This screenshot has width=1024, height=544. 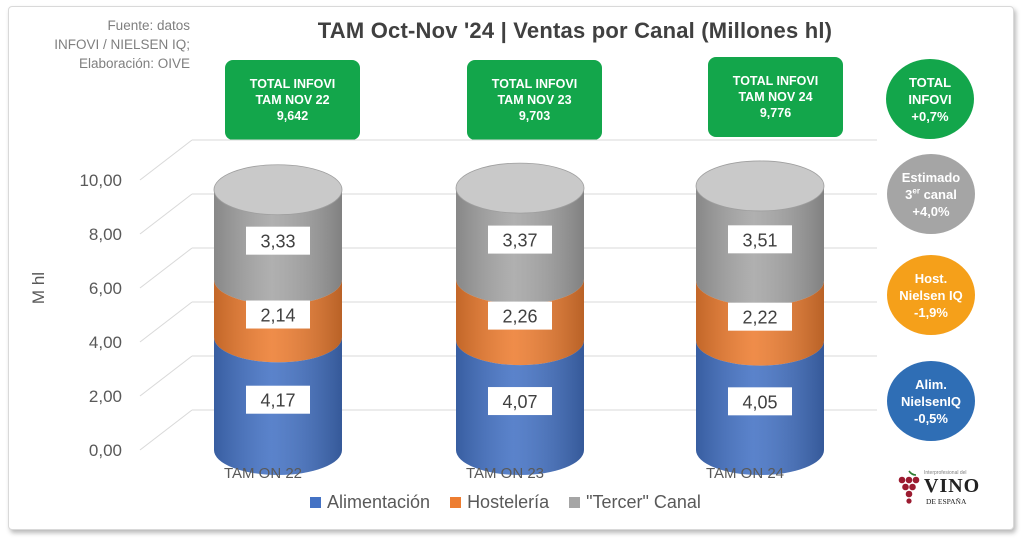 I want to click on x-tick-label: TAM ON 23, so click(x=505, y=473).